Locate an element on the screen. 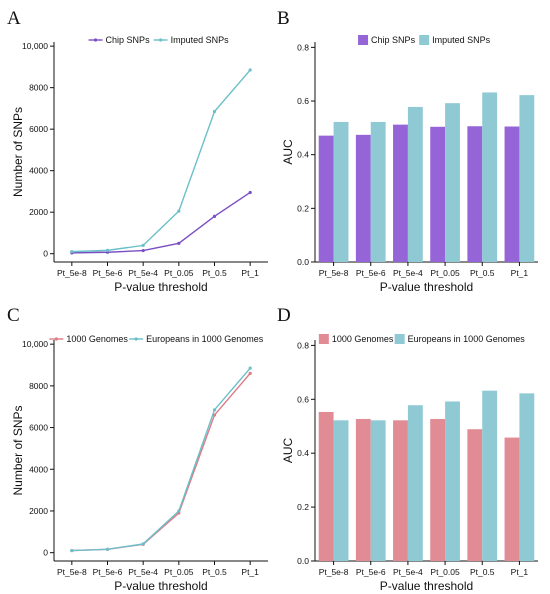  y-axis-title: AUC is located at coordinates (288, 152).